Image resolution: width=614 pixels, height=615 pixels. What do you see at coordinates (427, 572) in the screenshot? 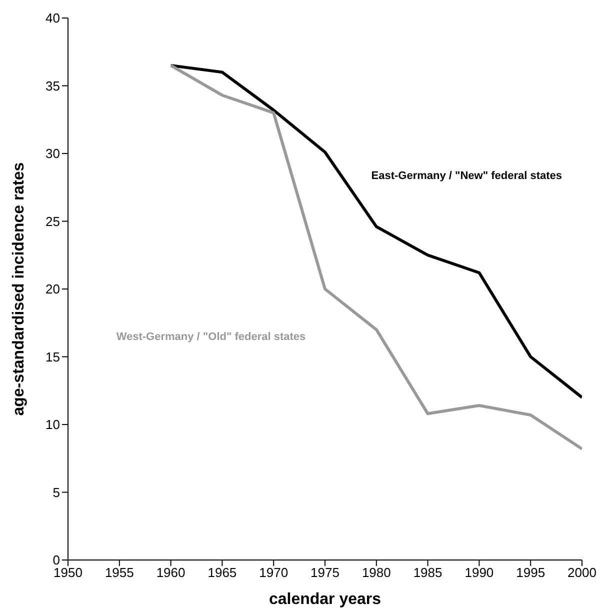
I see `x-tick-label: 1985` at bounding box center [427, 572].